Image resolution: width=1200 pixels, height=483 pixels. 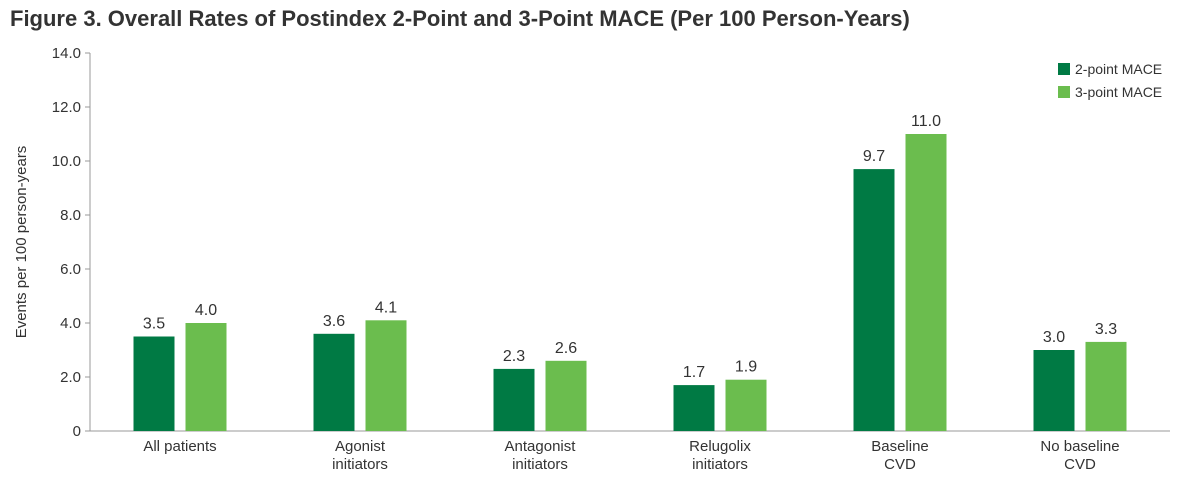 What do you see at coordinates (179, 446) in the screenshot?
I see `x-category-label: All patients` at bounding box center [179, 446].